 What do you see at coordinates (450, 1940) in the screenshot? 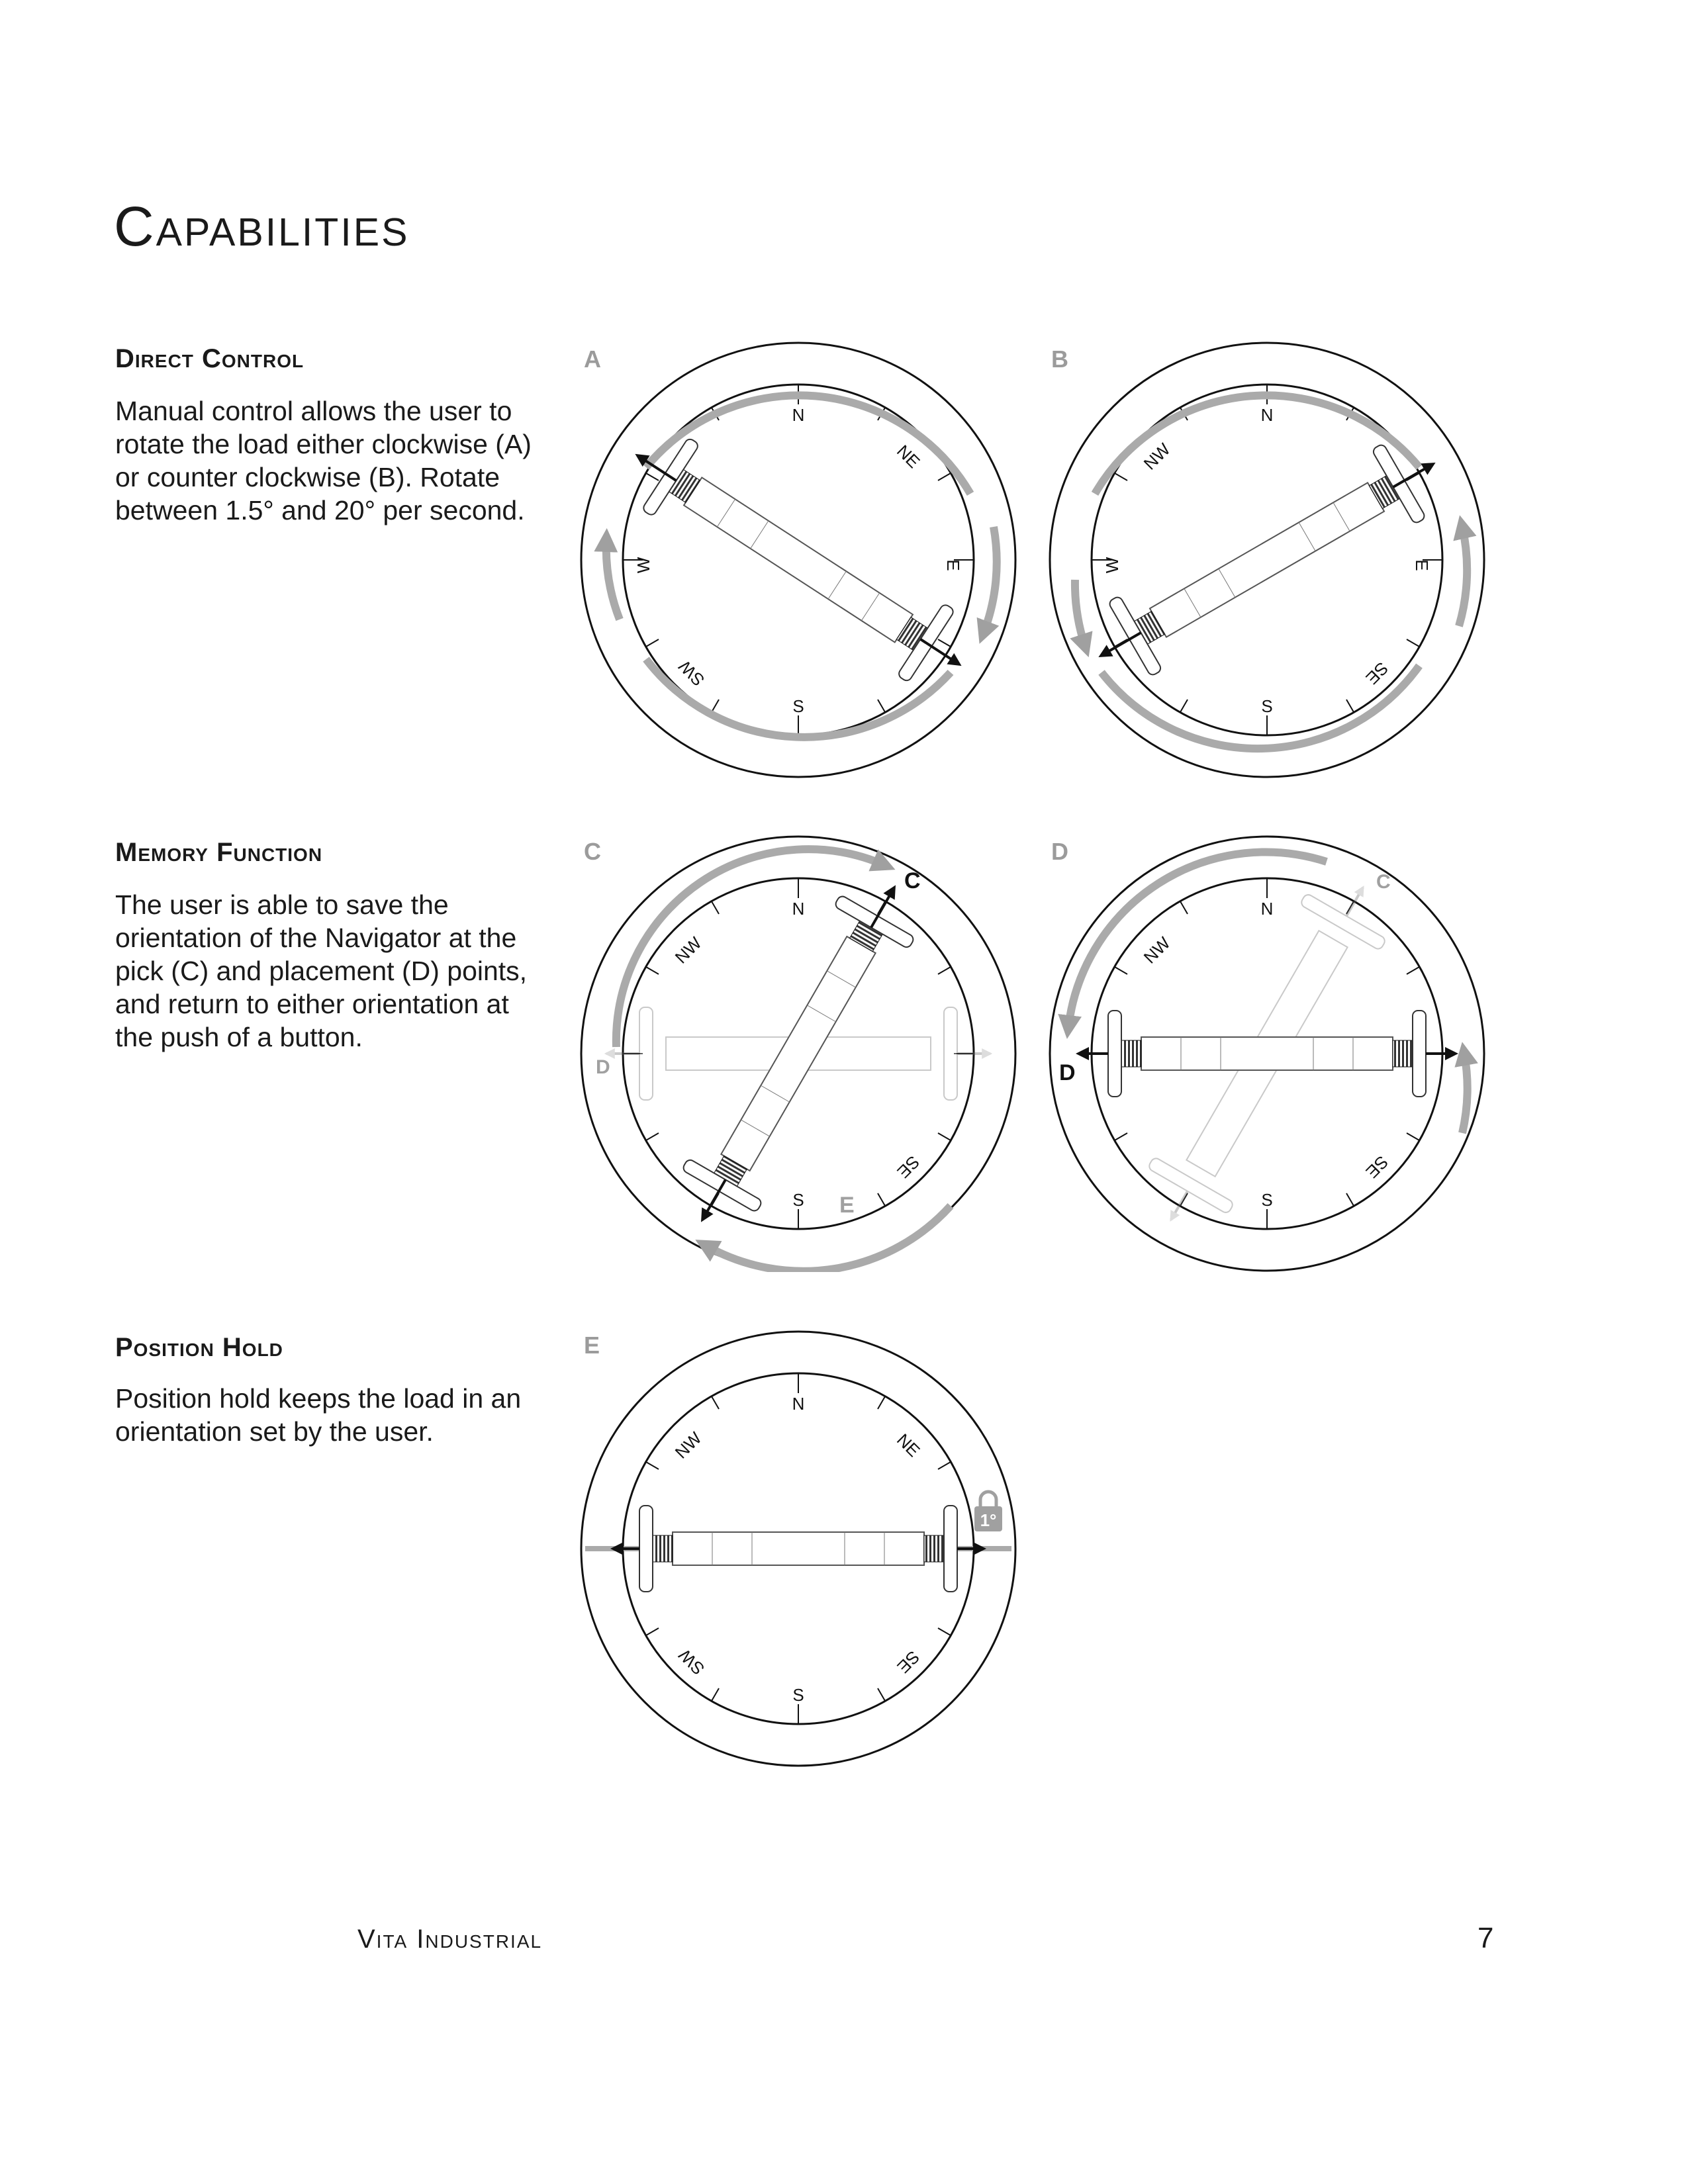
I see `footer-brand: Vita Industrial` at bounding box center [450, 1940].